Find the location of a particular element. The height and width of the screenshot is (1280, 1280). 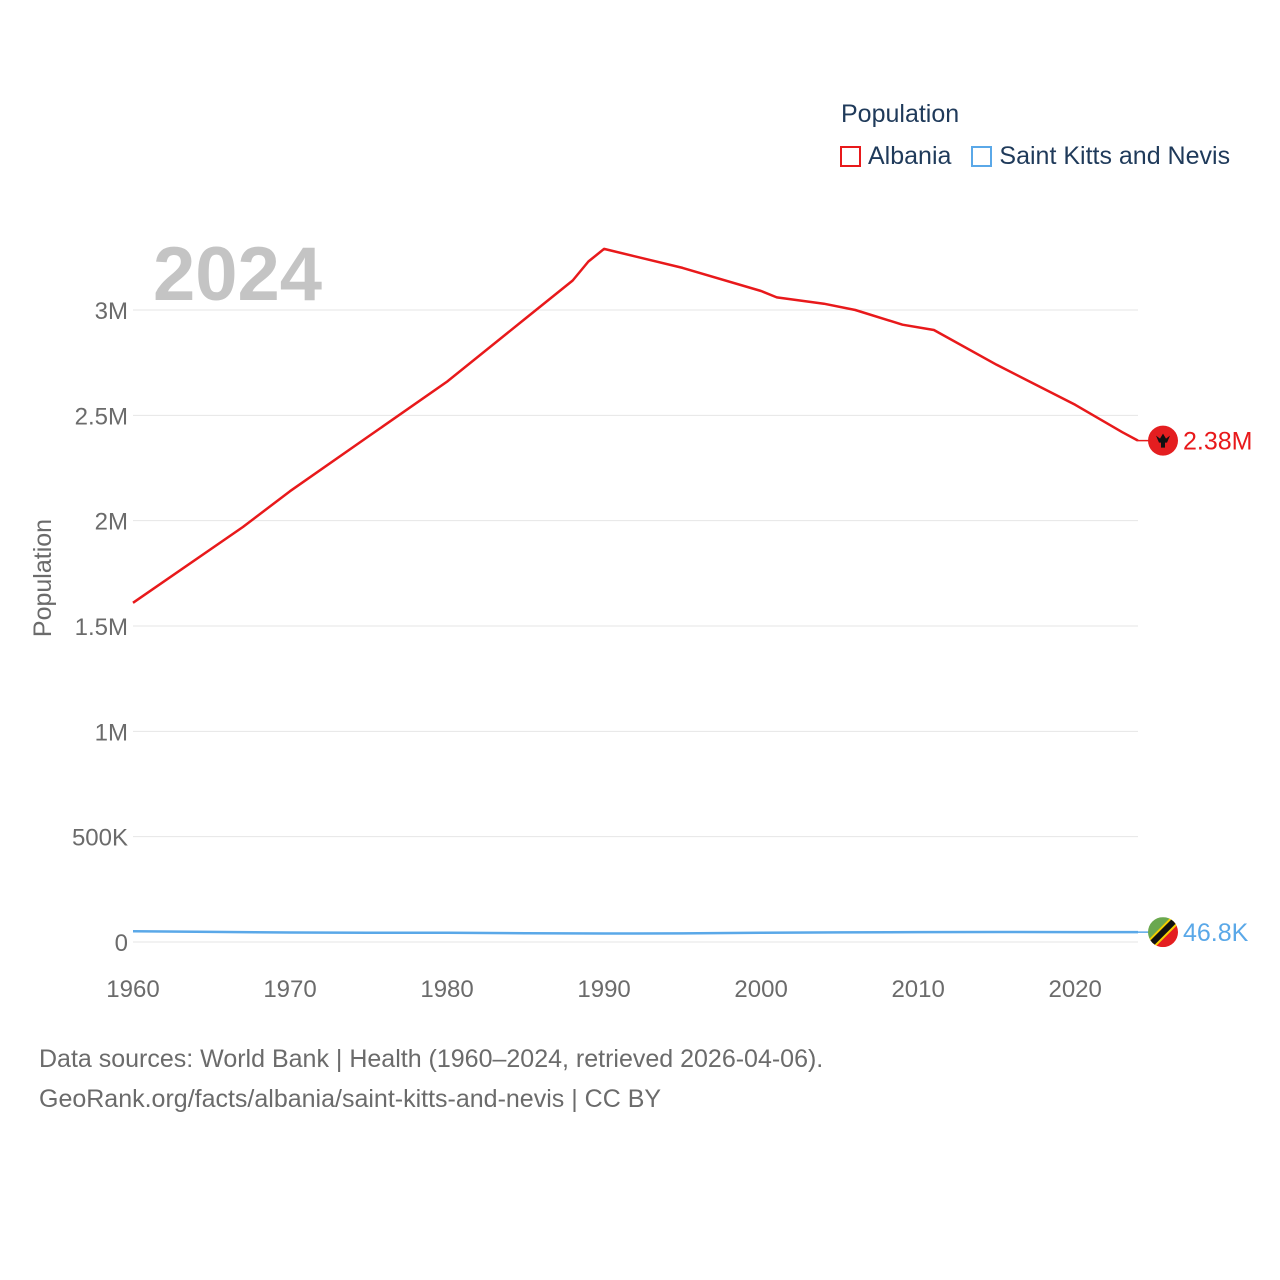

x-tick-label: 2000 is located at coordinates (760, 989).